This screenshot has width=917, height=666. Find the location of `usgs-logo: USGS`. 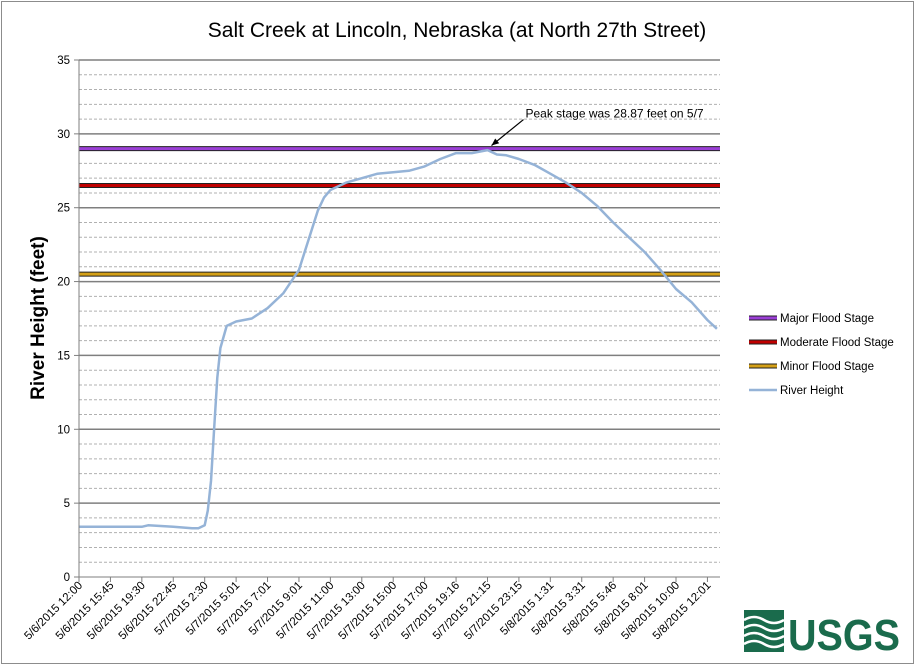

usgs-logo: USGS is located at coordinates (821, 635).